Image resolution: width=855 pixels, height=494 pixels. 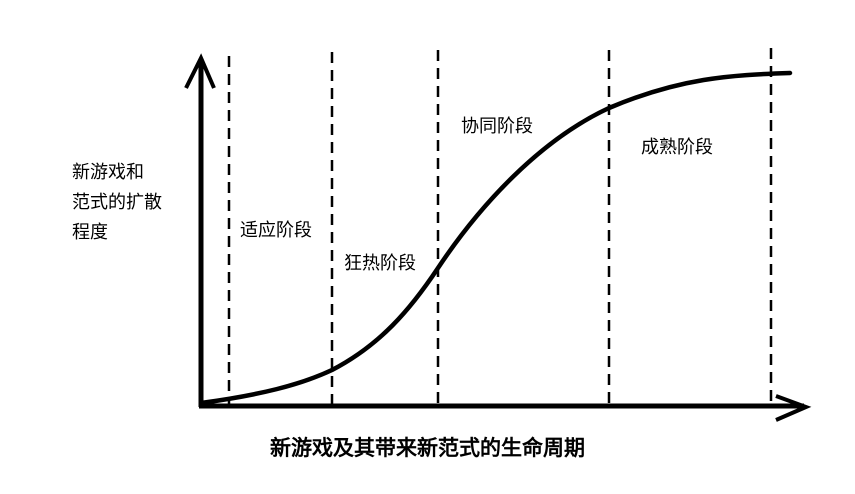 I want to click on stage-label-frenzy: 狂热阶段, so click(x=380, y=263).